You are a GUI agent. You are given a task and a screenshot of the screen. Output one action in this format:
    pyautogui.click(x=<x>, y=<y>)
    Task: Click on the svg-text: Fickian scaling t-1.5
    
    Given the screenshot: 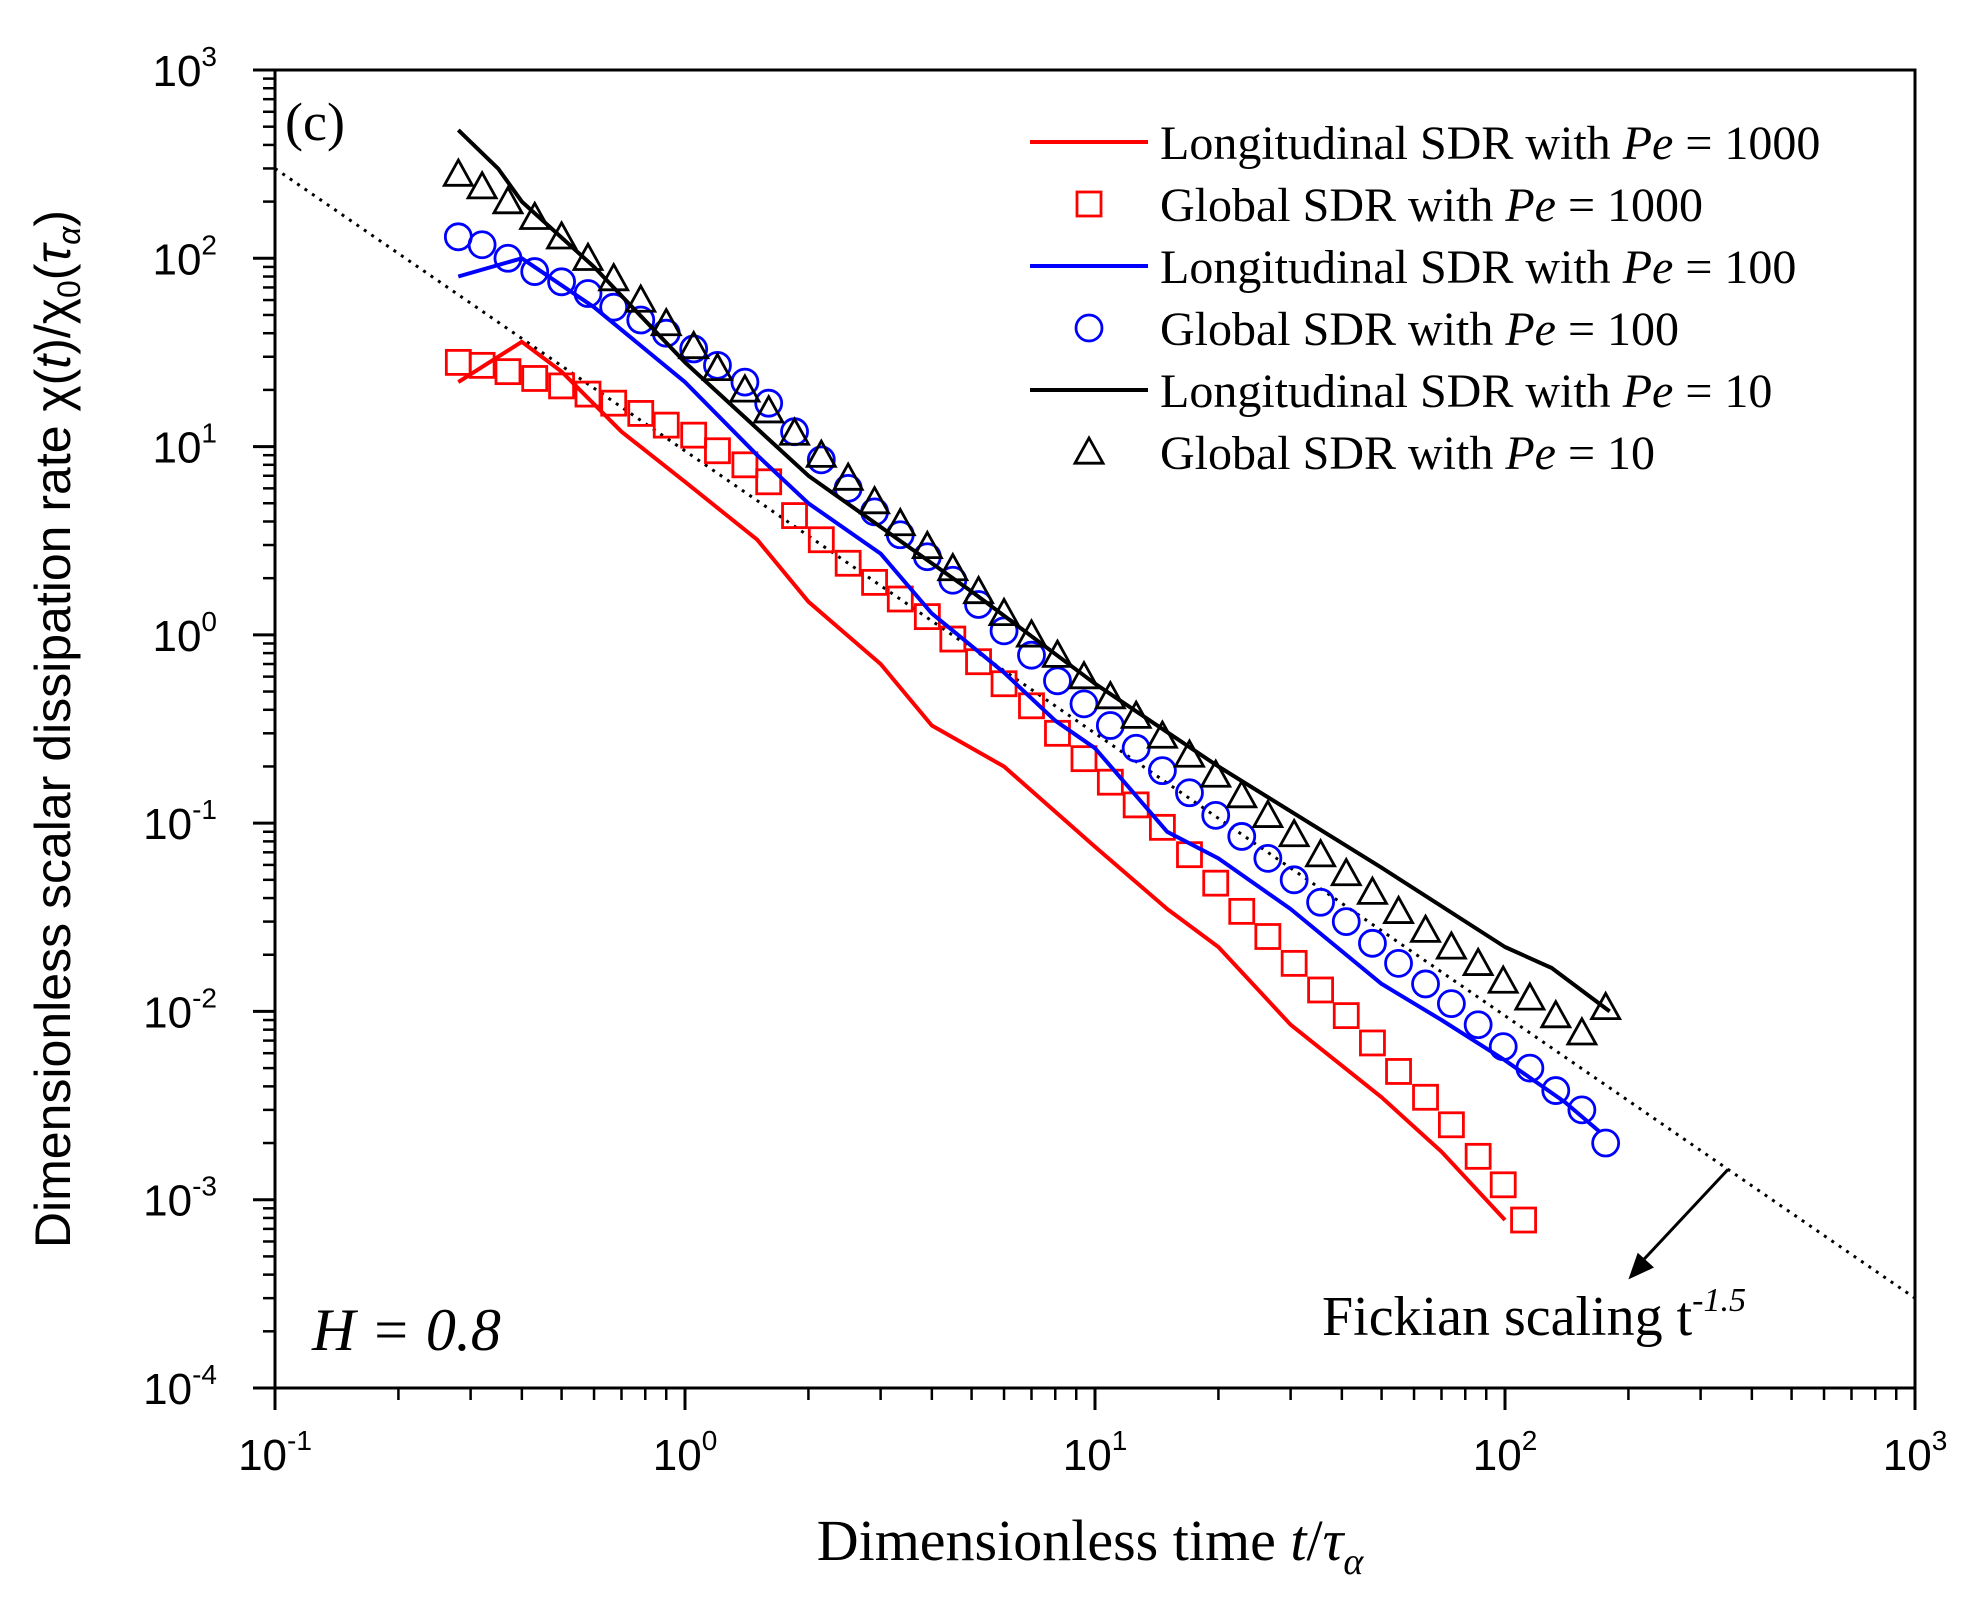 What is the action you would take?
    pyautogui.click(x=1534, y=1315)
    